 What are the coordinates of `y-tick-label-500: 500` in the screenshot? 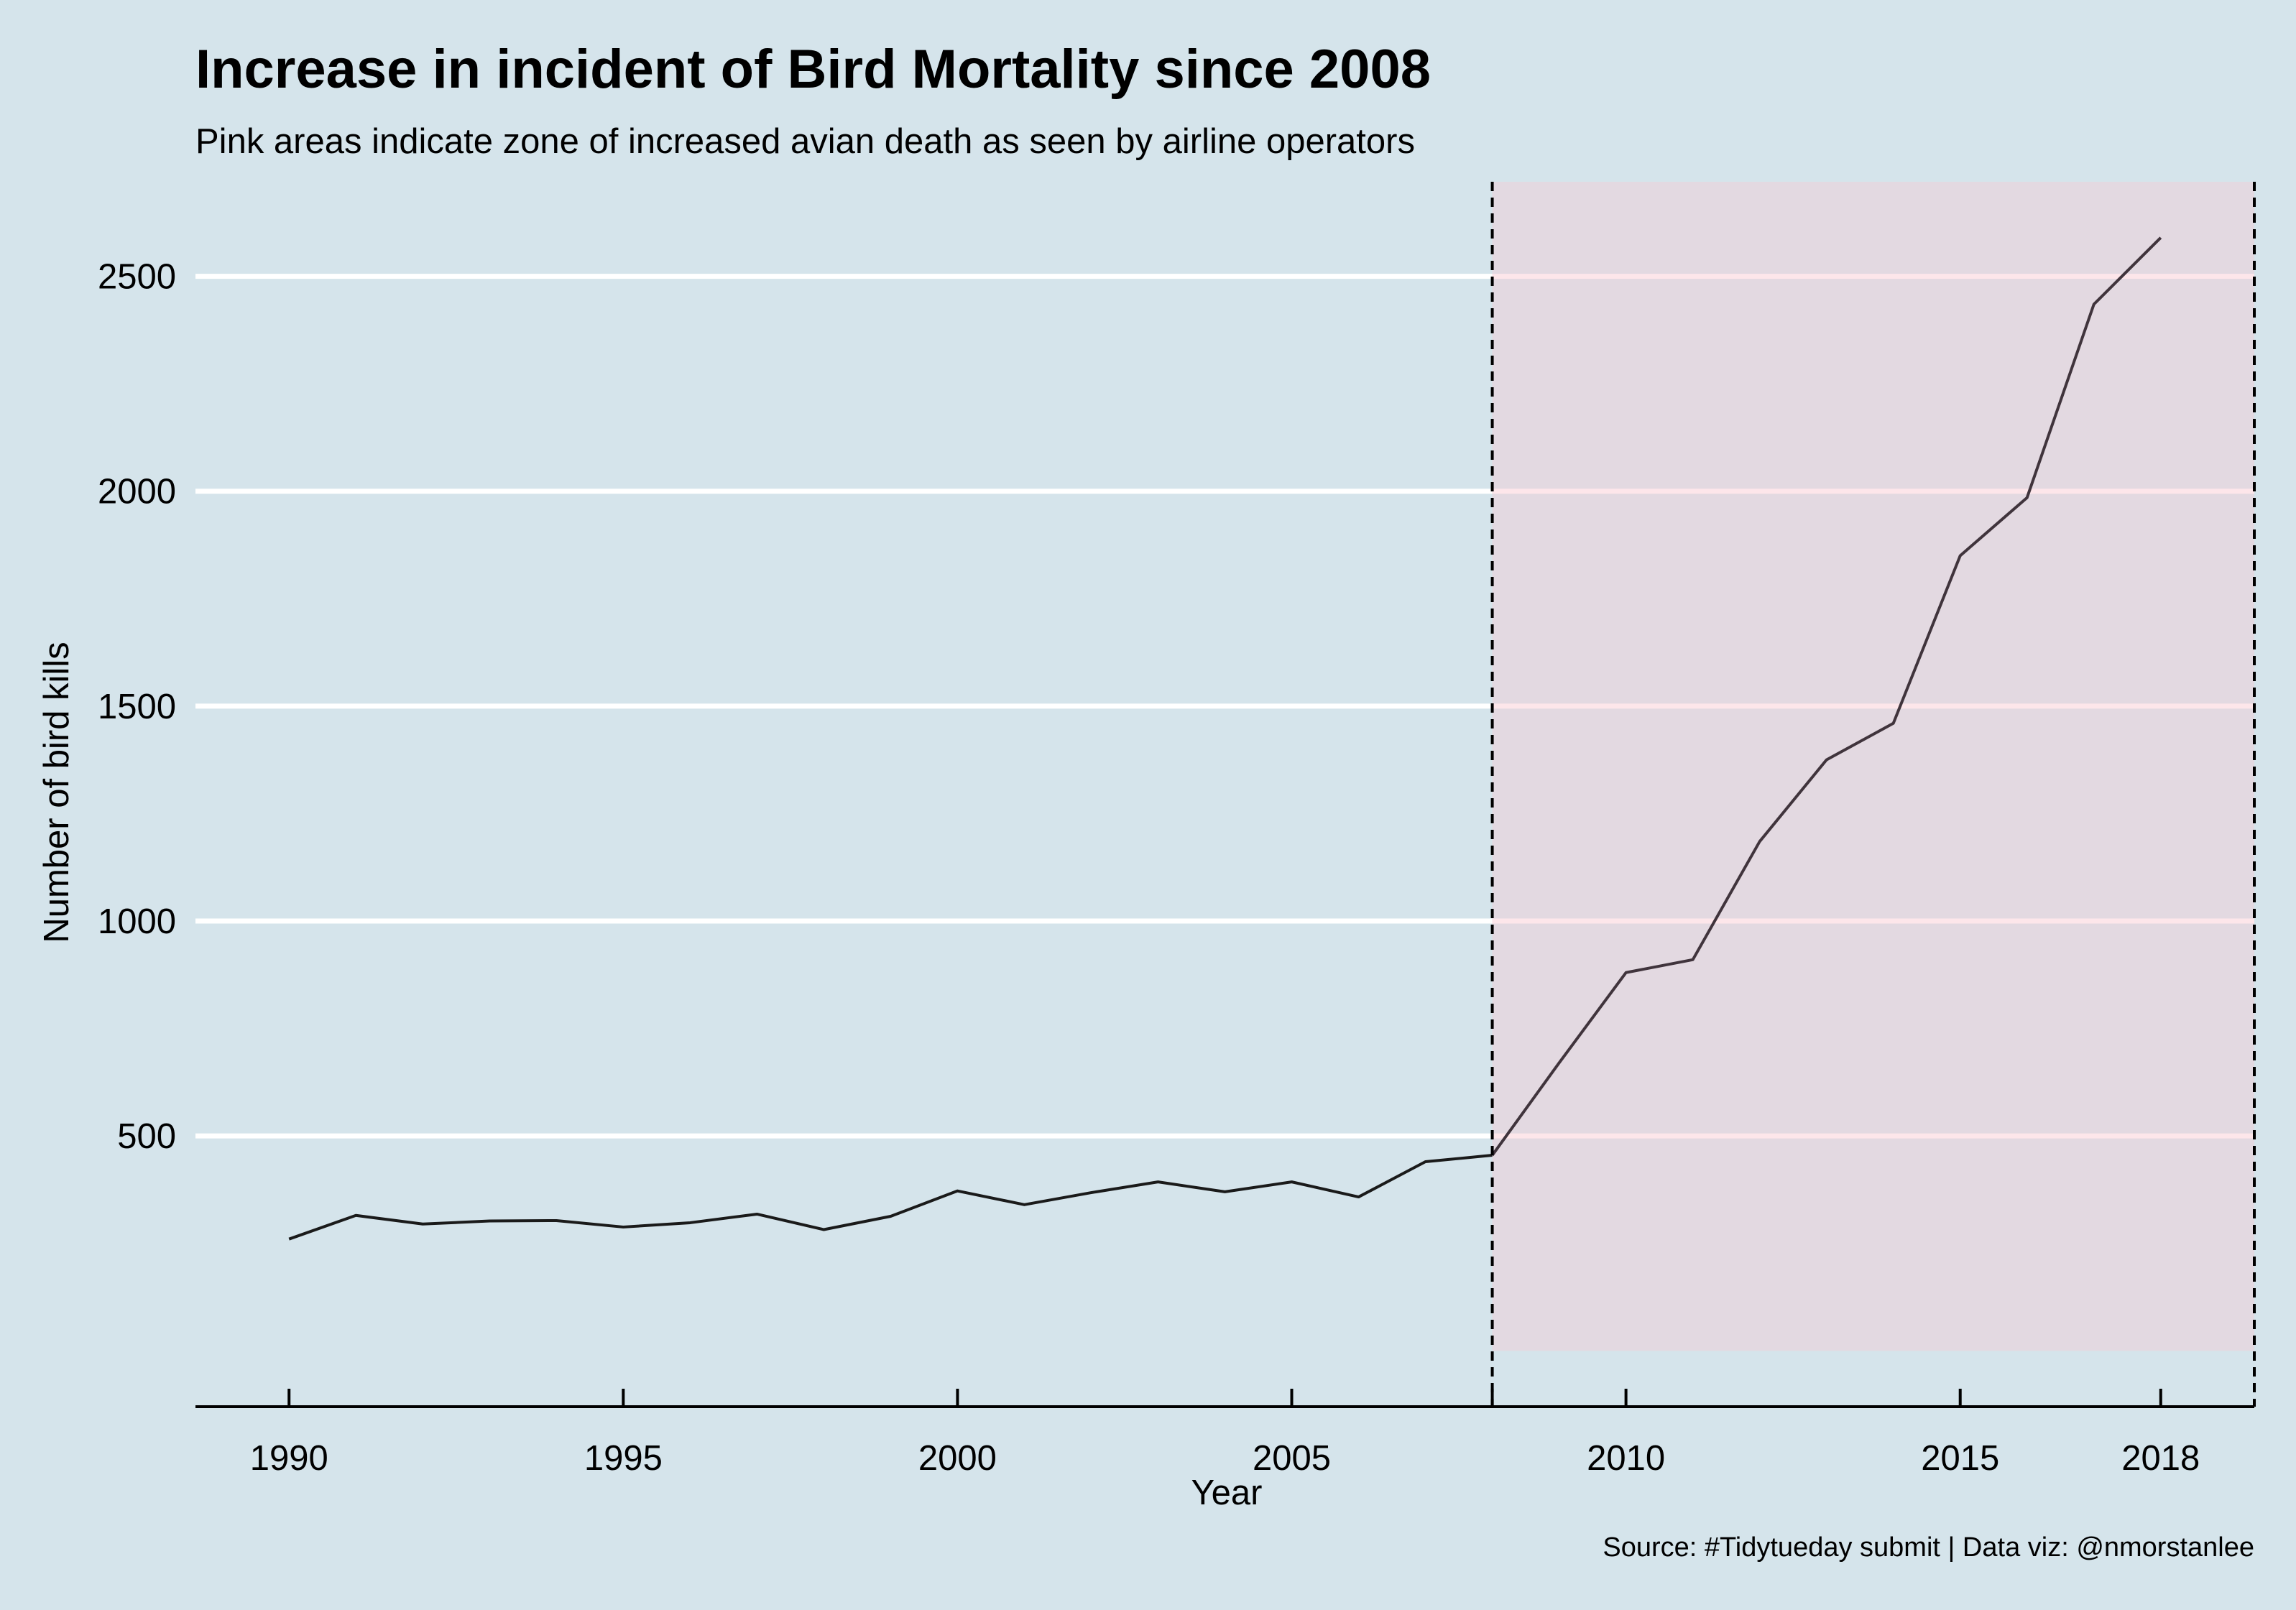 It's located at (146, 1136).